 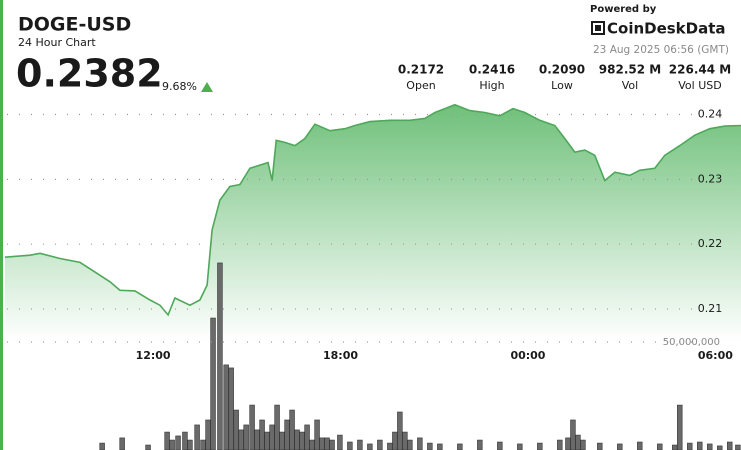 What do you see at coordinates (89, 74) in the screenshot?
I see `price: 0.2382` at bounding box center [89, 74].